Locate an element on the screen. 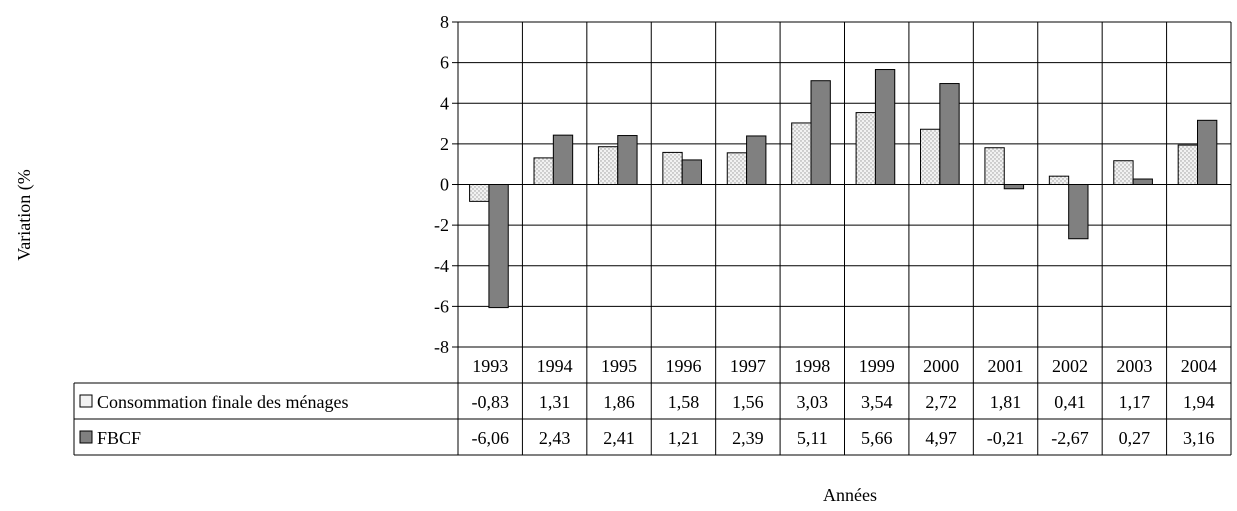  data-label: 1,17 is located at coordinates (1135, 402).